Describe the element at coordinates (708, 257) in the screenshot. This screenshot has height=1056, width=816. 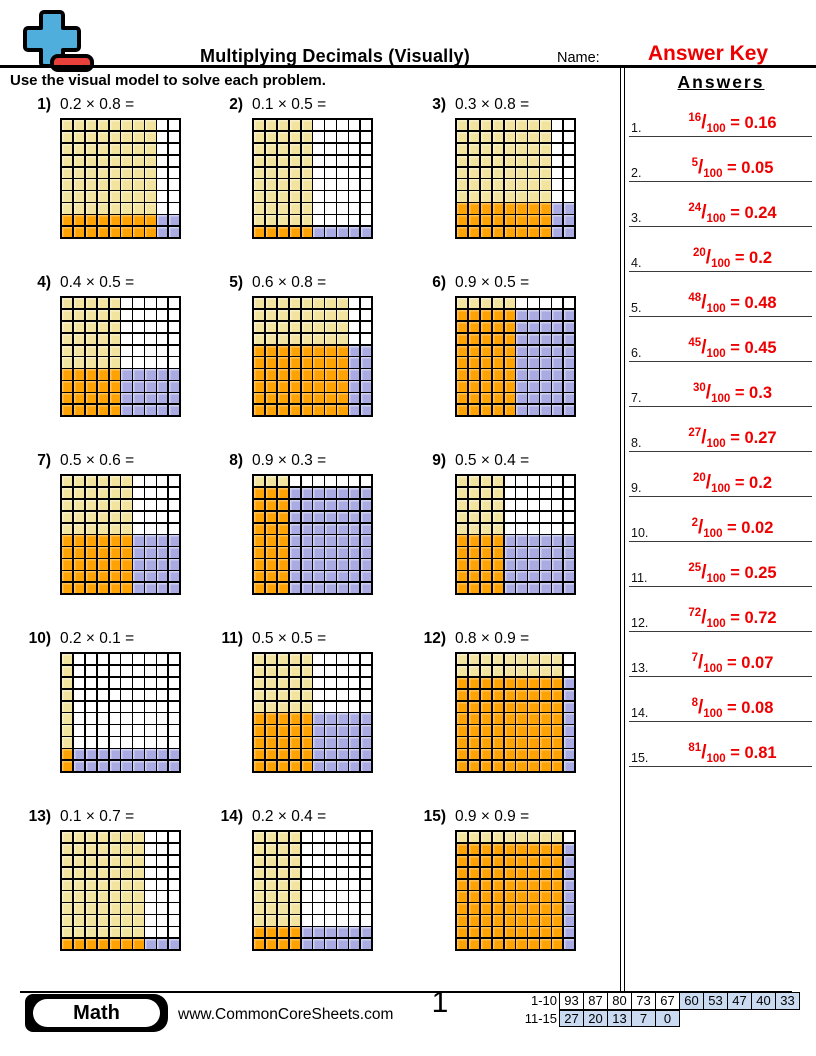
I see `fraction-slash: /` at that location.